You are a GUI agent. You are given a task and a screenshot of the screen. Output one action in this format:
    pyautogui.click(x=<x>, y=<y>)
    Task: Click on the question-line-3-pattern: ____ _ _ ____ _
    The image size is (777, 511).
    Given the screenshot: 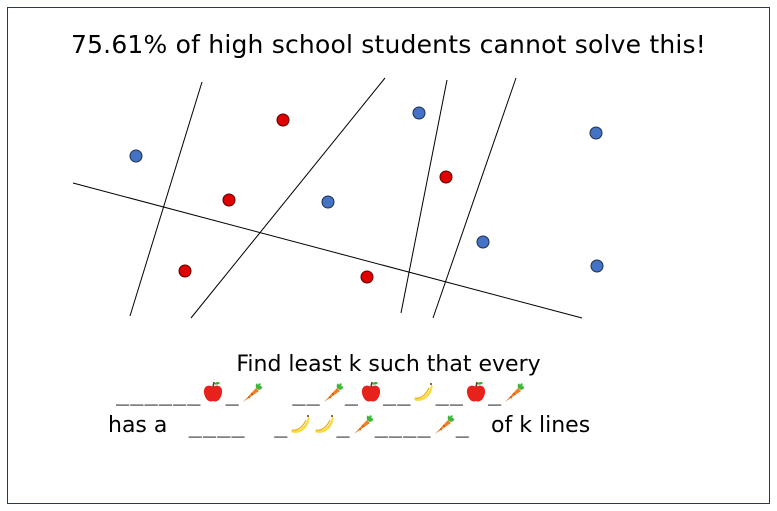 What is the action you would take?
    pyautogui.click(x=329, y=425)
    